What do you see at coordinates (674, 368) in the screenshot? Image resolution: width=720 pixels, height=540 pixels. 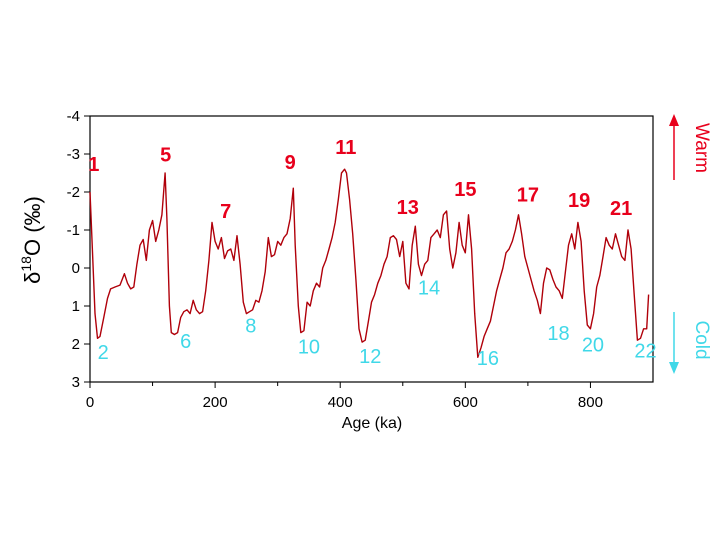 I see `cold-arrow-head` at bounding box center [674, 368].